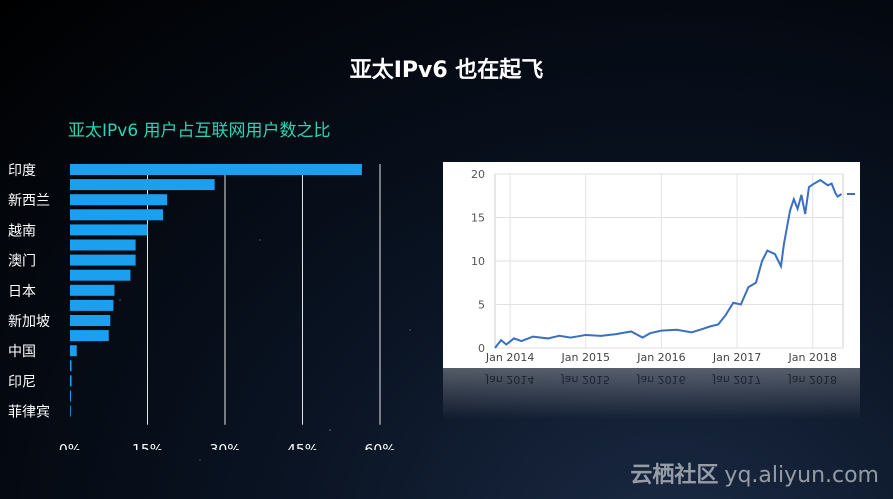  I want to click on reflection-tick-label: Jan 2014, so click(509, 379).